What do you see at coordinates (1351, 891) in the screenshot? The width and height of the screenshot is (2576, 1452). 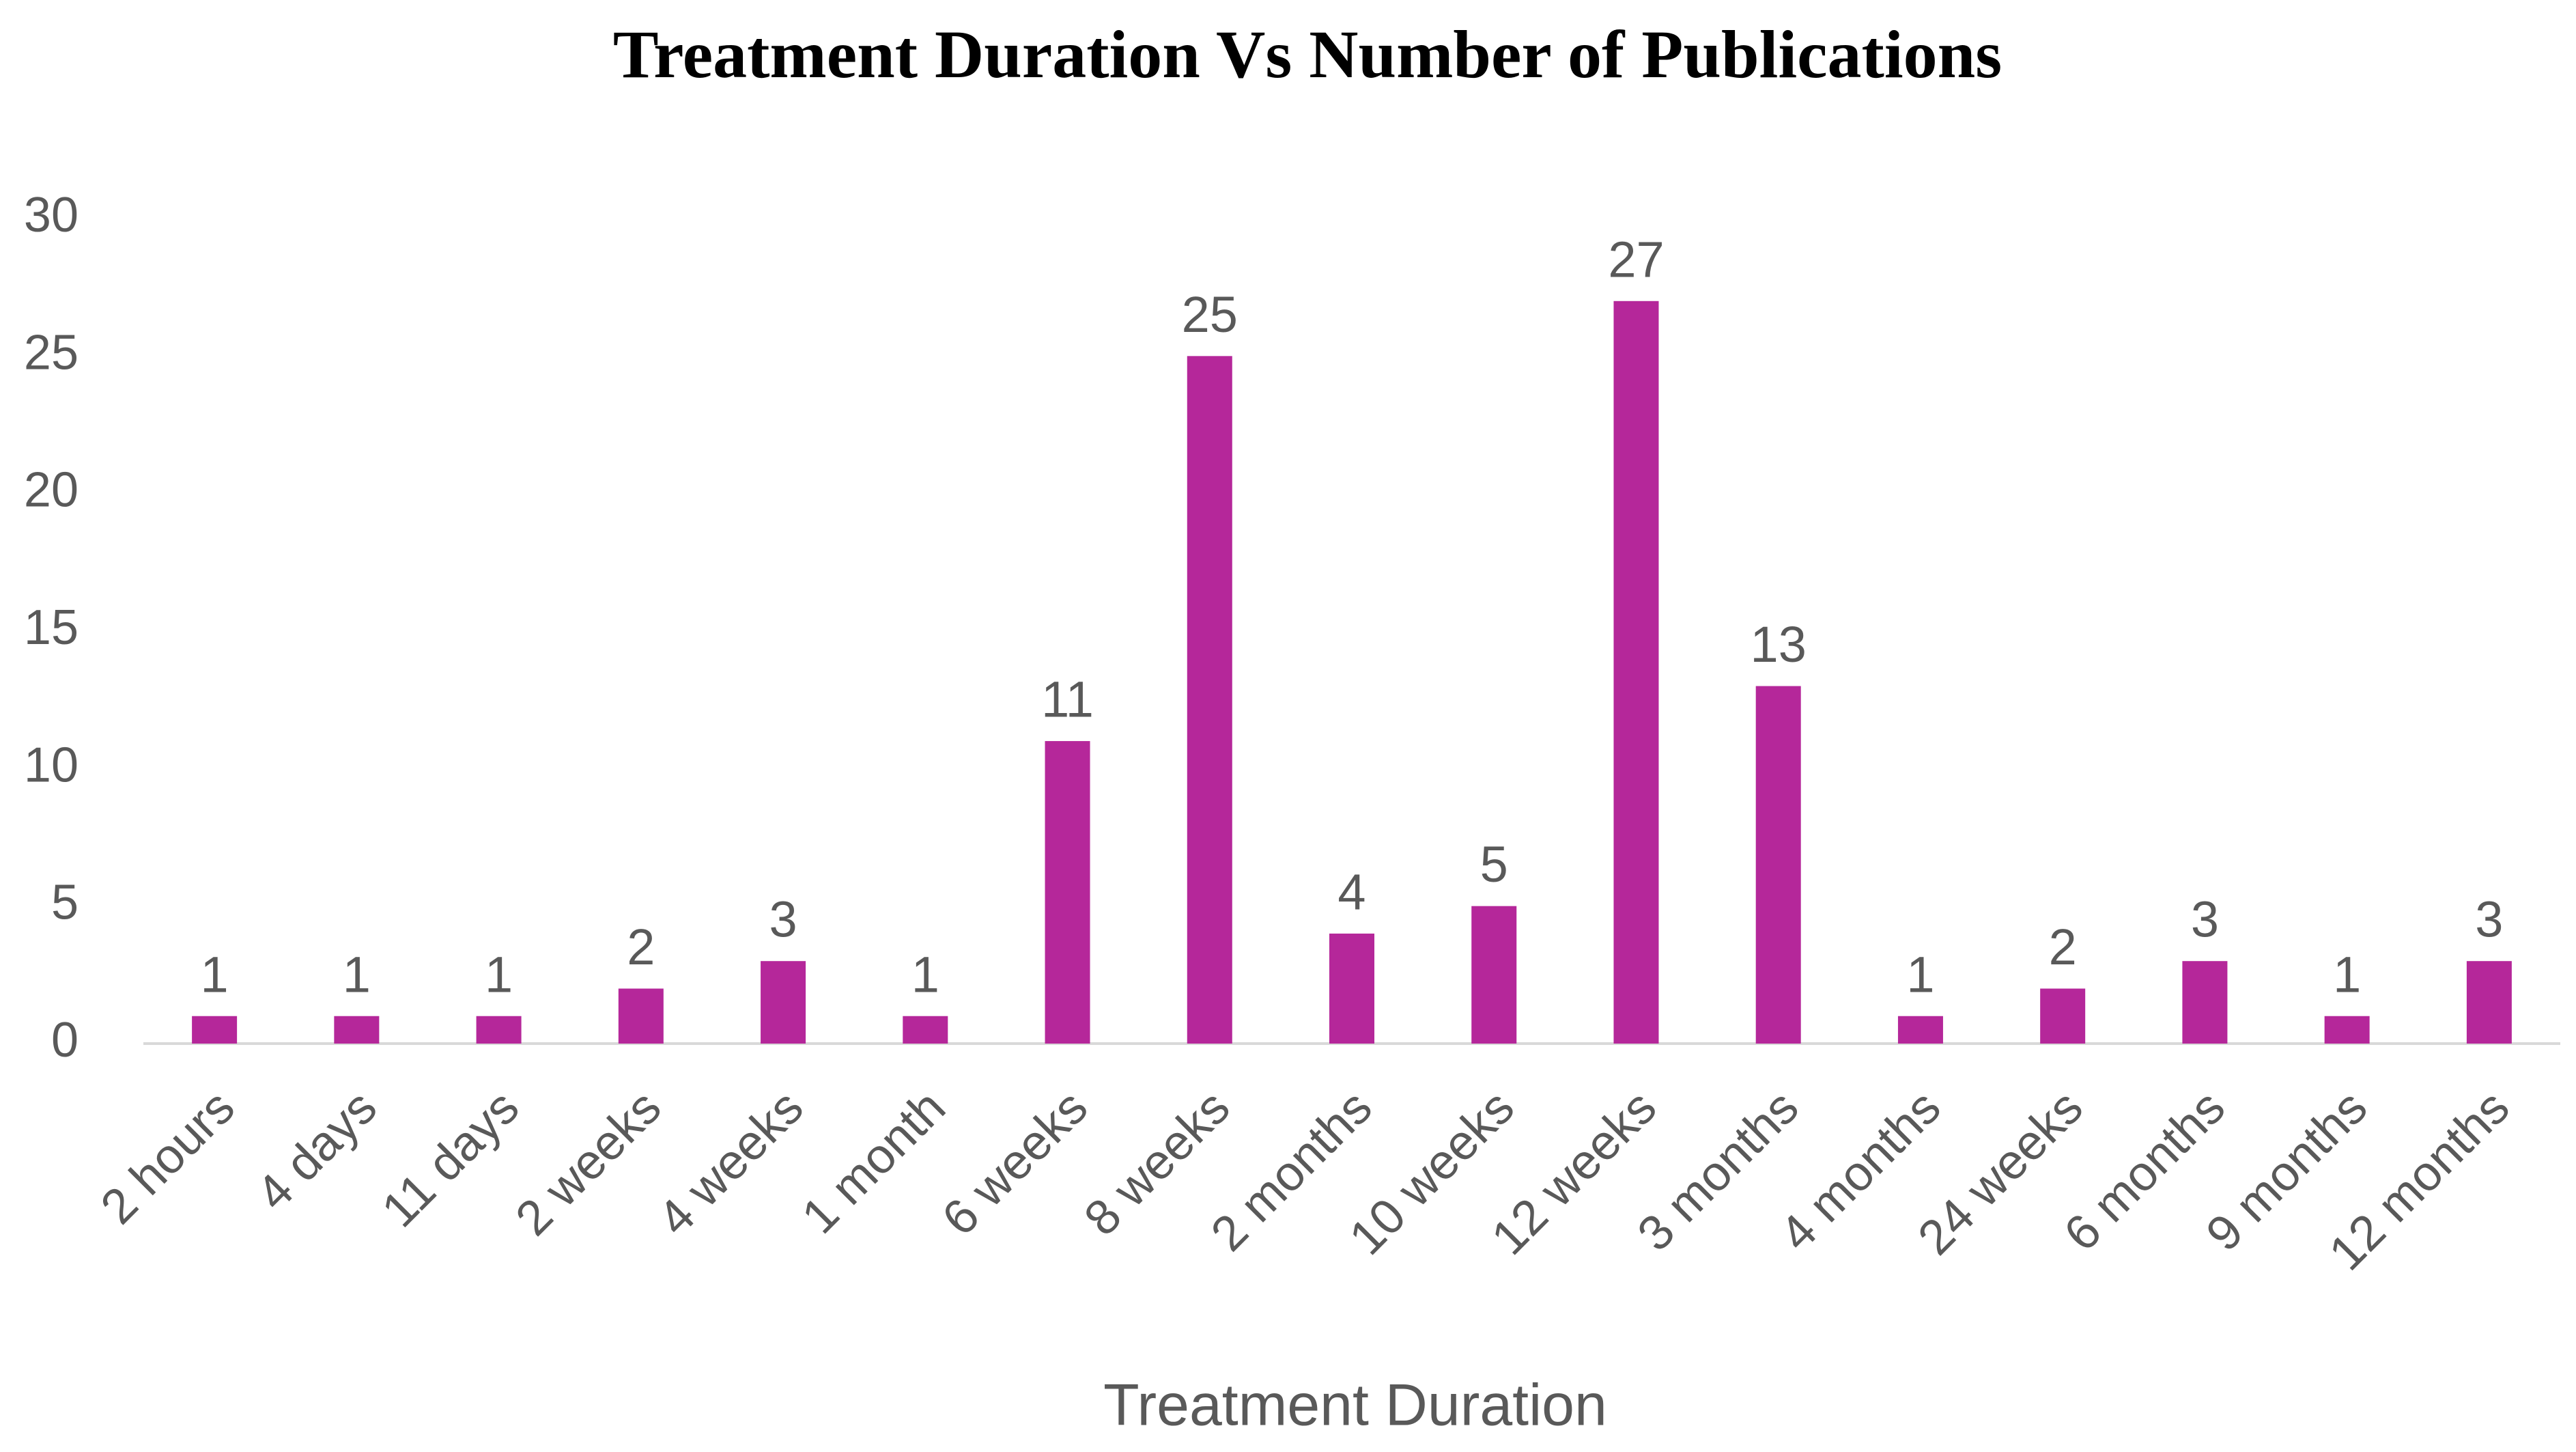 I see `data-label: 4` at bounding box center [1351, 891].